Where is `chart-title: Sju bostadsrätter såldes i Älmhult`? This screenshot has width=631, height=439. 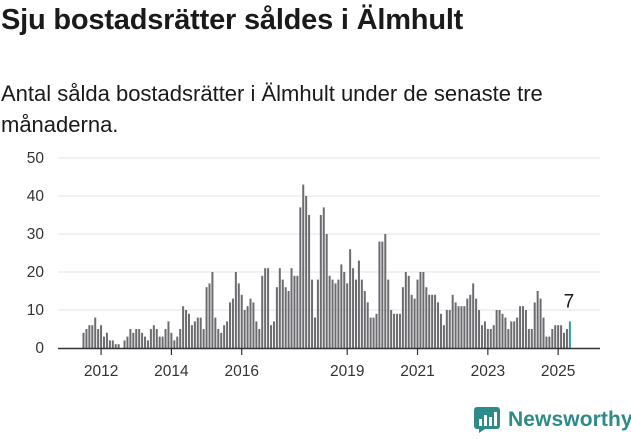 chart-title: Sju bostadsrätter såldes i Älmhult is located at coordinates (232, 20).